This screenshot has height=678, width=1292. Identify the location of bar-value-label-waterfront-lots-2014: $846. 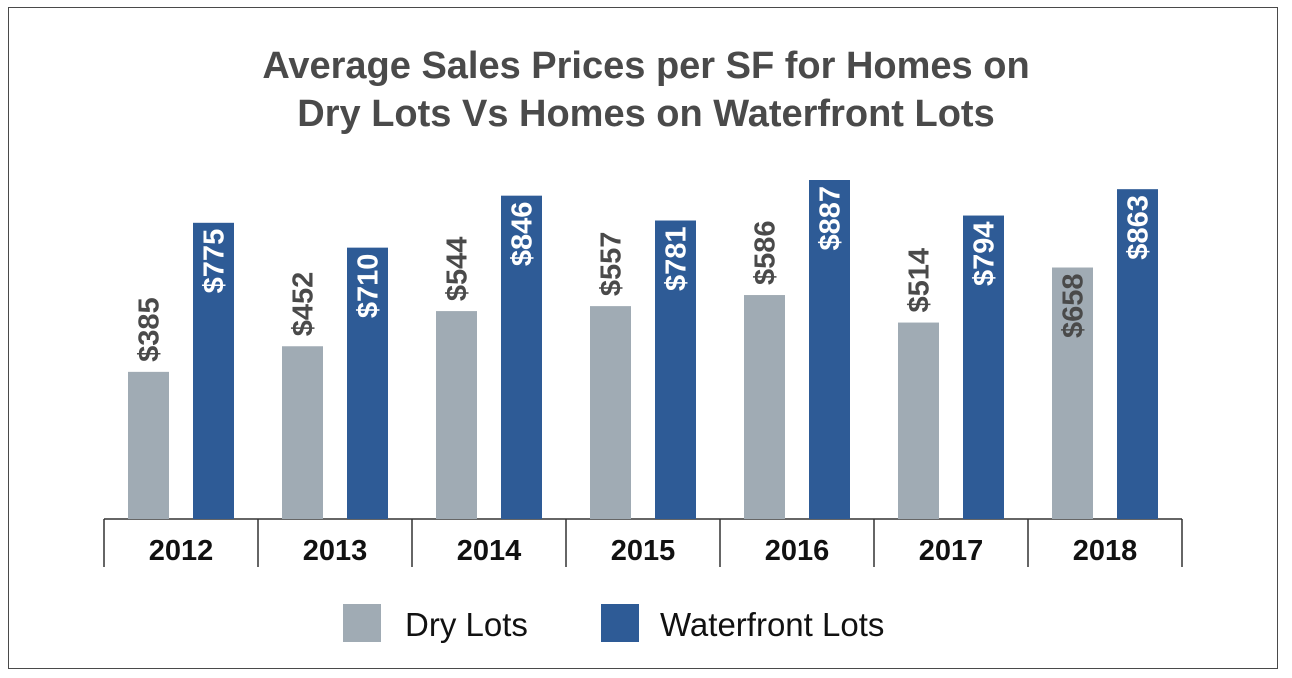
(523, 234).